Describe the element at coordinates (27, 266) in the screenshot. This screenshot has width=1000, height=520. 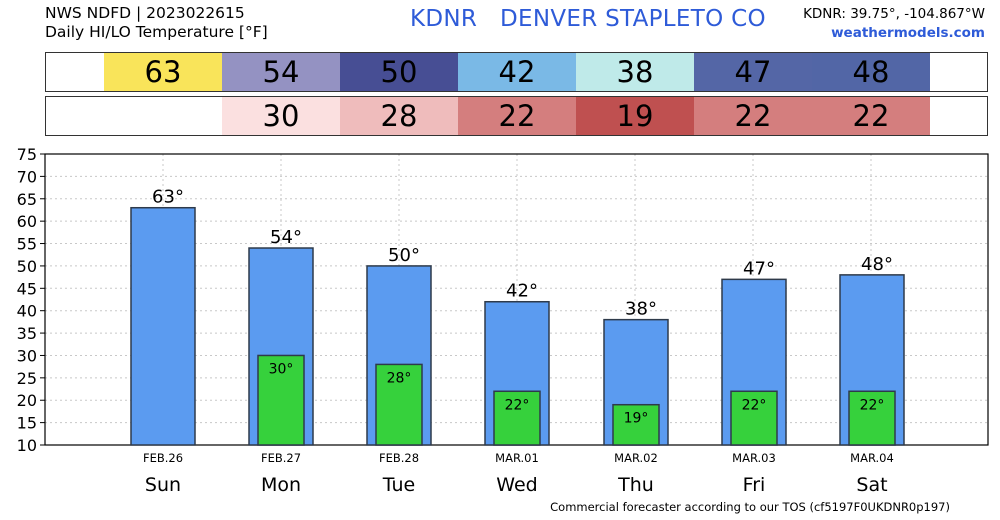
I see `y-tick-label: 50` at that location.